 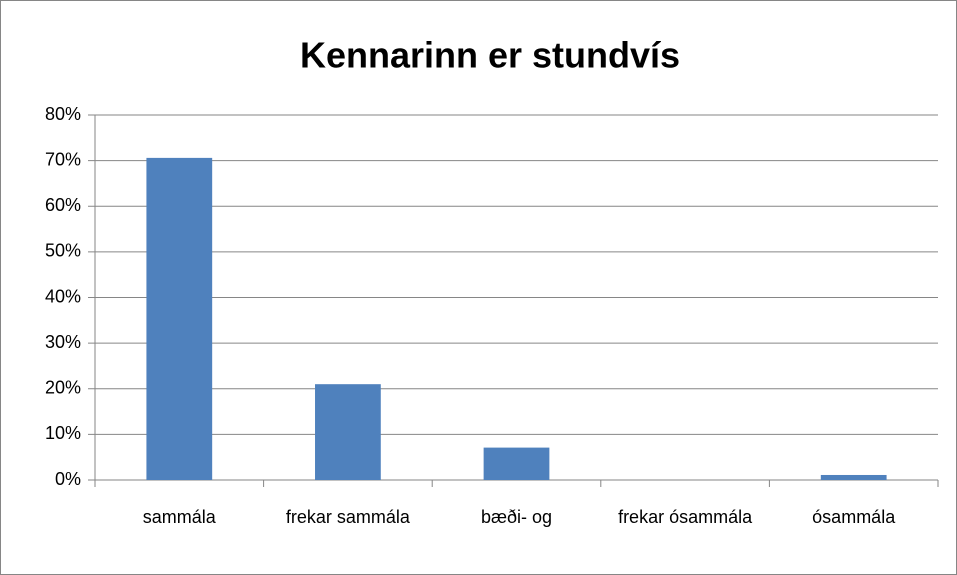 I want to click on x-tick-label: bæði- og, so click(x=516, y=517).